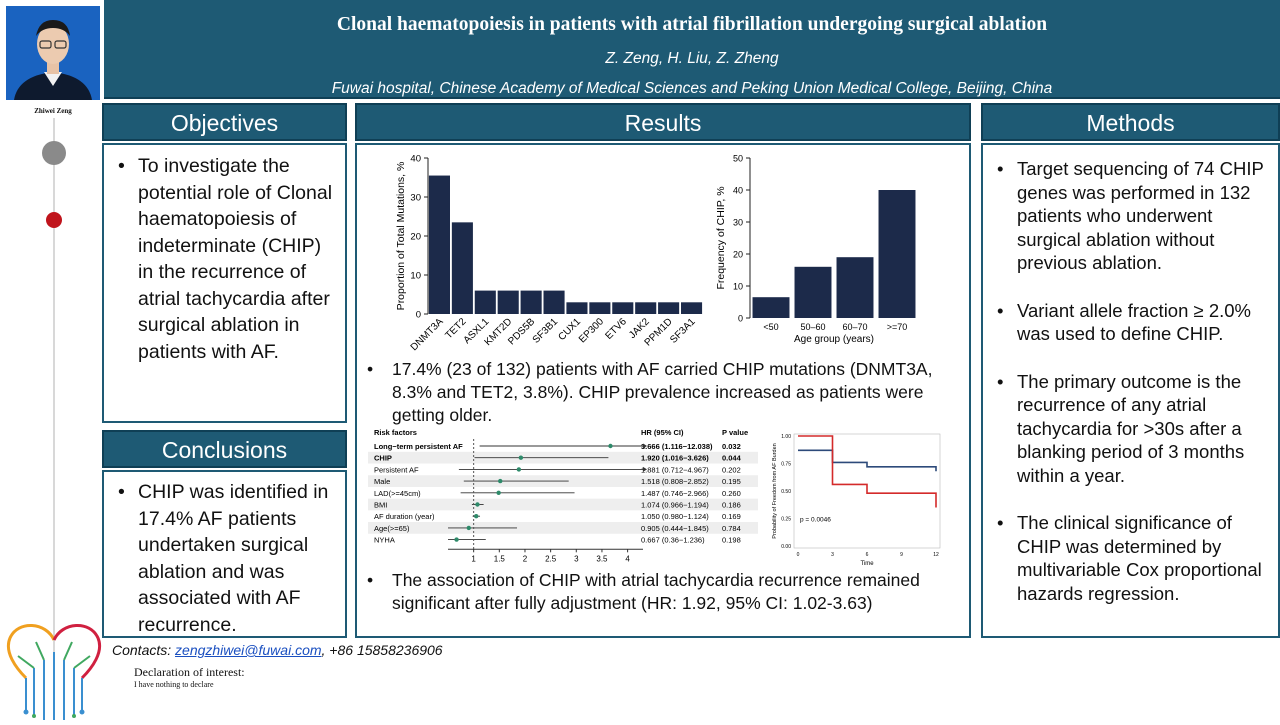 This screenshot has height=725, width=1280. I want to click on forest-x-tick-label: 1, so click(473, 558).